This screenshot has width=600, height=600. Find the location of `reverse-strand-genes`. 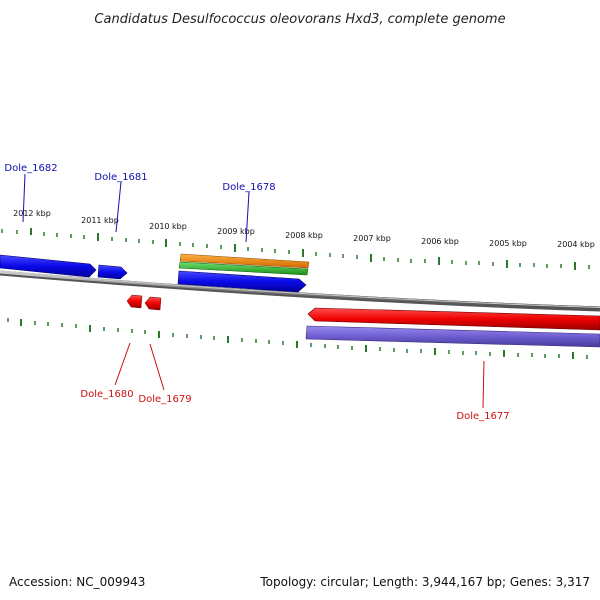

reverse-strand-genes is located at coordinates (363, 321).